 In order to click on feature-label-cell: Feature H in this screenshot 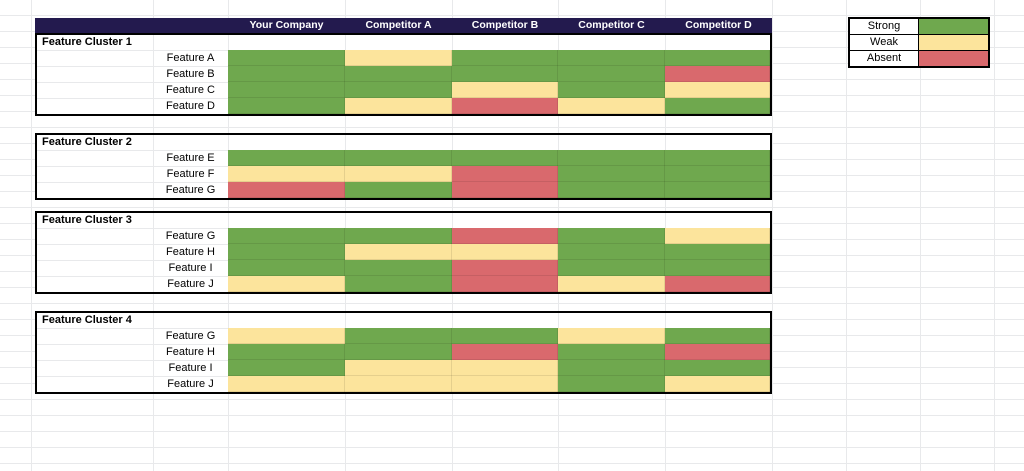, I will do `click(190, 252)`.